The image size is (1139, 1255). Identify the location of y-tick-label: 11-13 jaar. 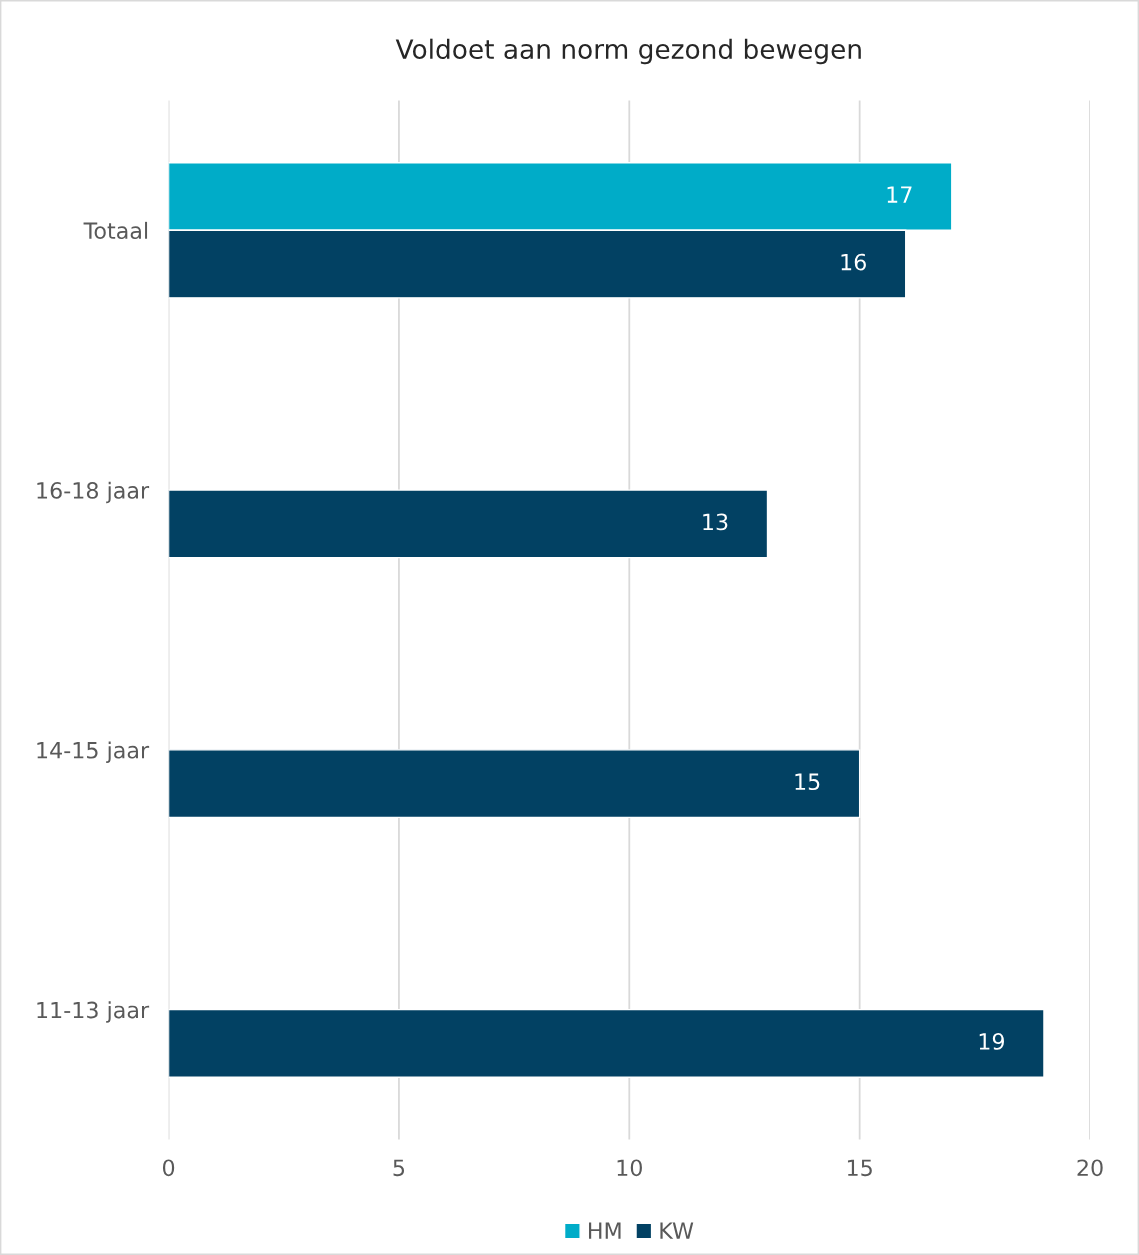
(93, 1012).